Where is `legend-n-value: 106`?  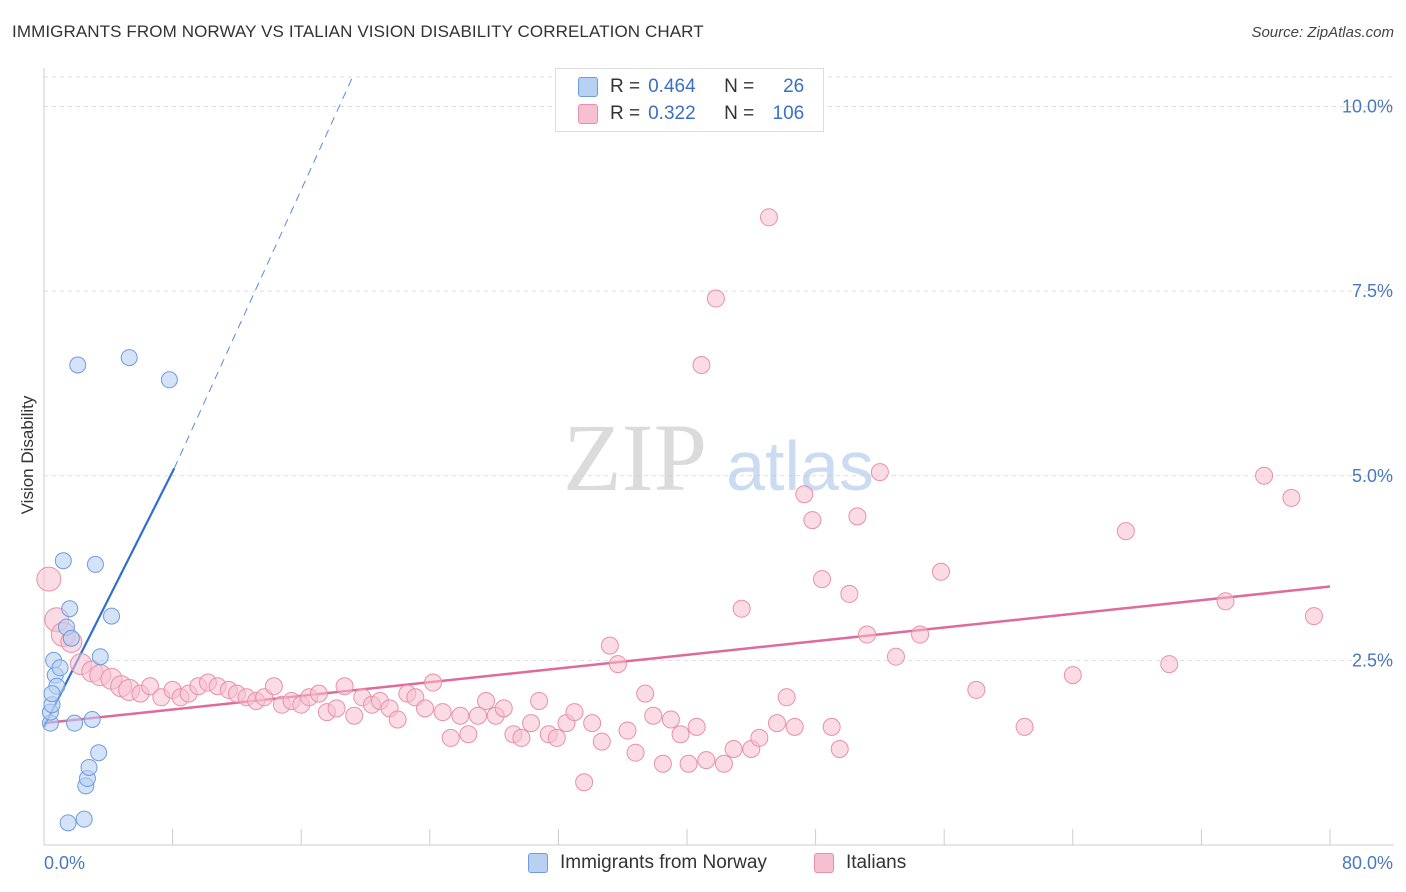 legend-n-value: 106 is located at coordinates (788, 113).